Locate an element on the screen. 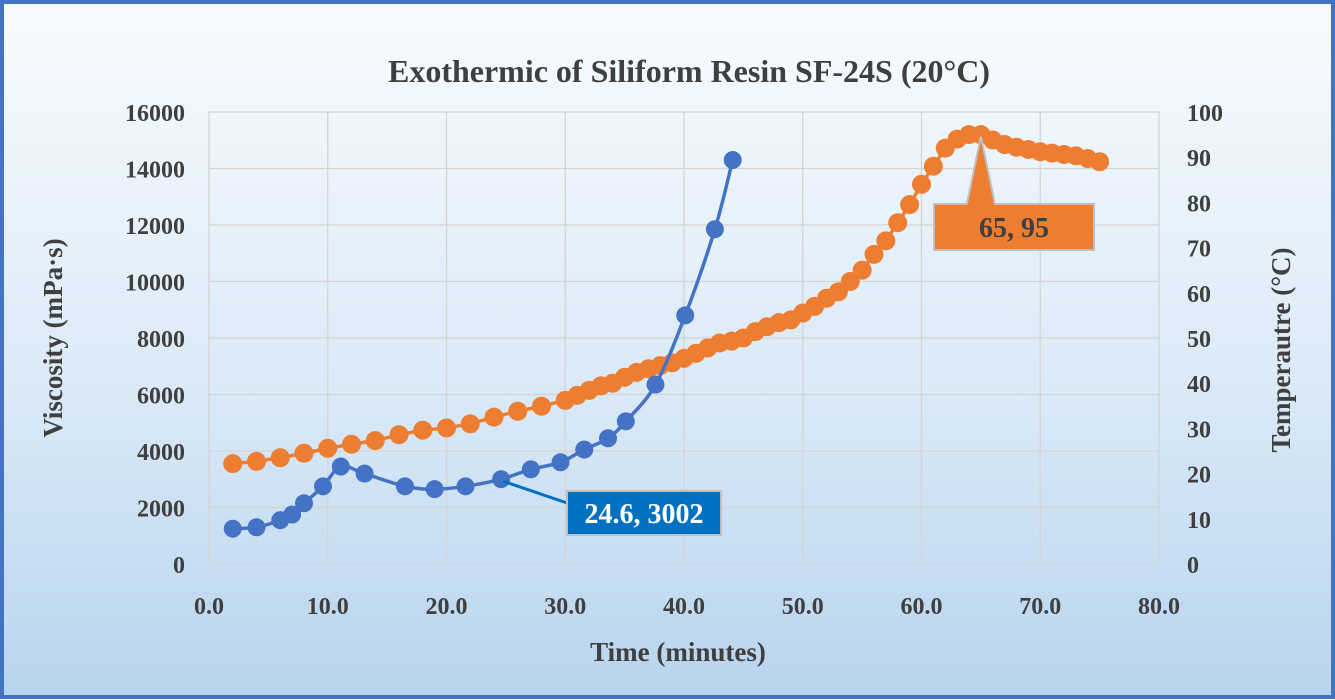 This screenshot has width=1335, height=700. y2-tick-label: 100 is located at coordinates (1205, 114).